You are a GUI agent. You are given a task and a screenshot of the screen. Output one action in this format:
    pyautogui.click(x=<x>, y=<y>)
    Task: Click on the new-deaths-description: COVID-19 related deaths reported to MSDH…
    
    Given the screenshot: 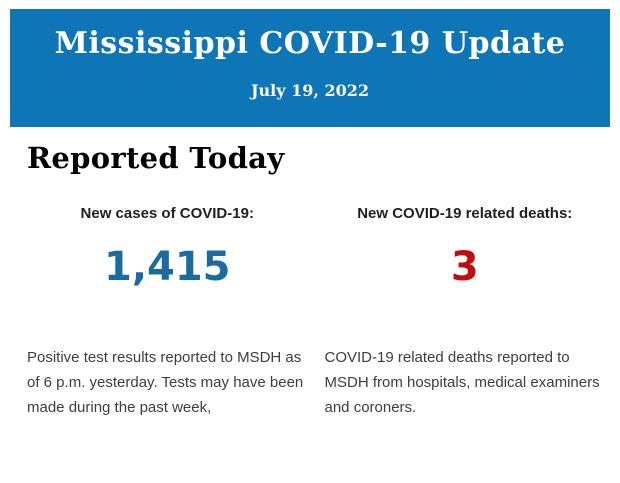 What is the action you would take?
    pyautogui.click(x=462, y=382)
    